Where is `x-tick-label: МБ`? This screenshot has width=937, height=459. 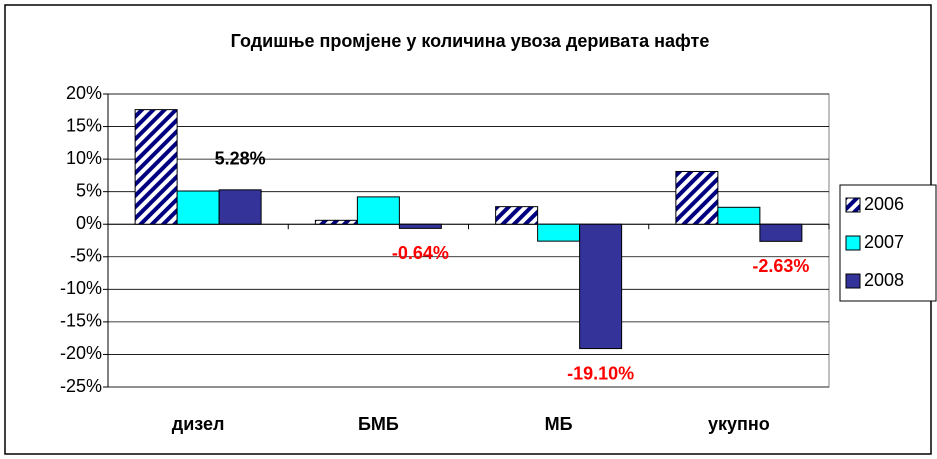 x-tick-label: МБ is located at coordinates (559, 424).